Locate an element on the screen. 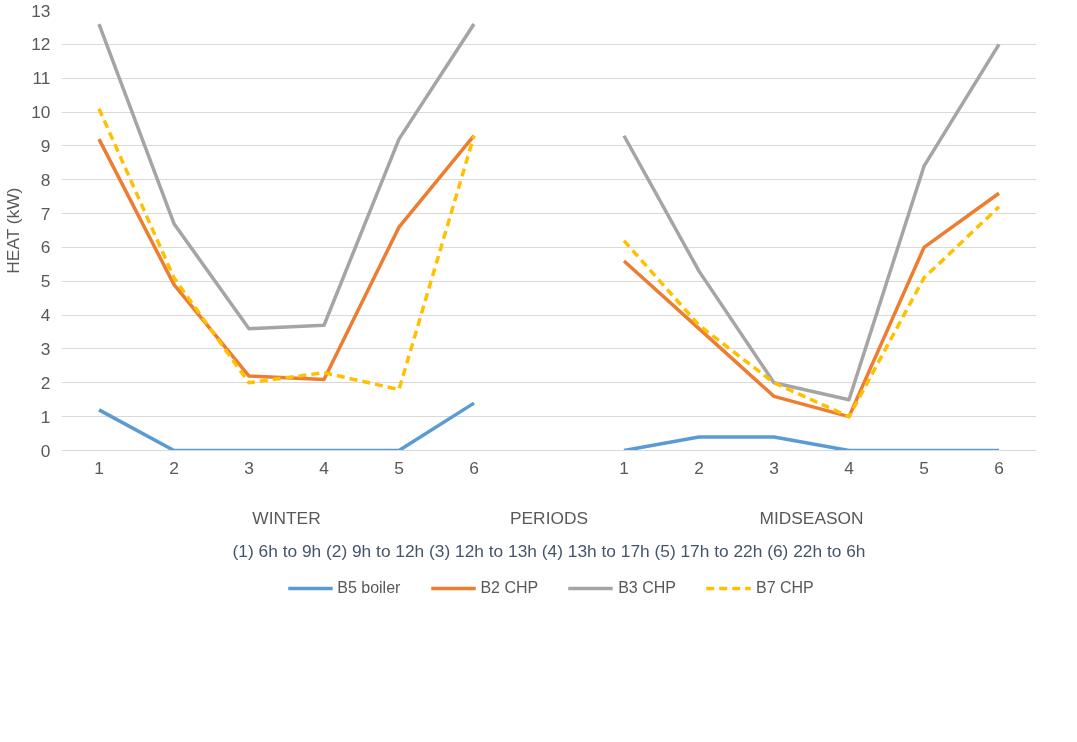 Image resolution: width=1077 pixels, height=742 pixels. y-axis-title: HEAT (kW) is located at coordinates (13, 230).